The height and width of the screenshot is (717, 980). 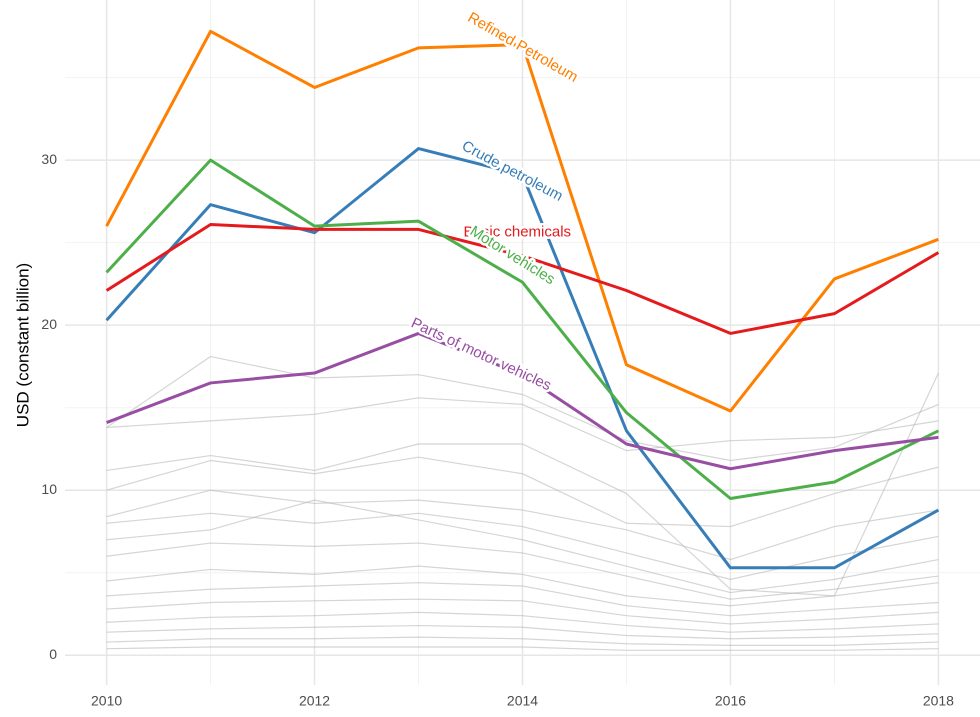 What do you see at coordinates (106, 701) in the screenshot?
I see `x-tick-label: 2010` at bounding box center [106, 701].